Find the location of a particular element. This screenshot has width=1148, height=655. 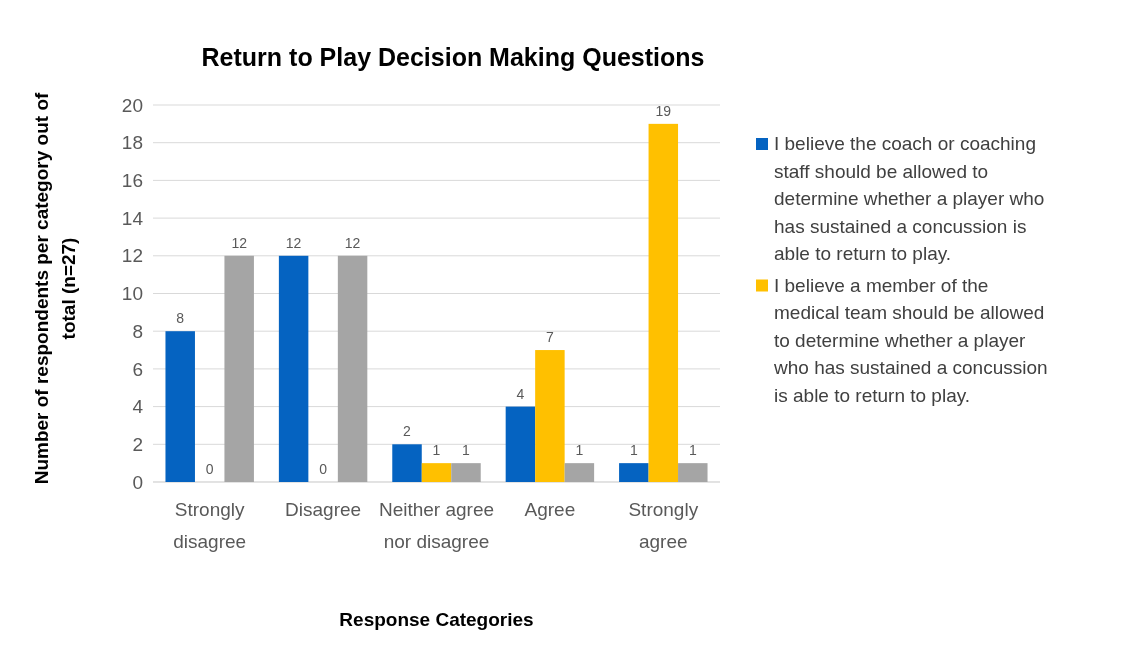

y-tick-label: 18 is located at coordinates (132, 143).